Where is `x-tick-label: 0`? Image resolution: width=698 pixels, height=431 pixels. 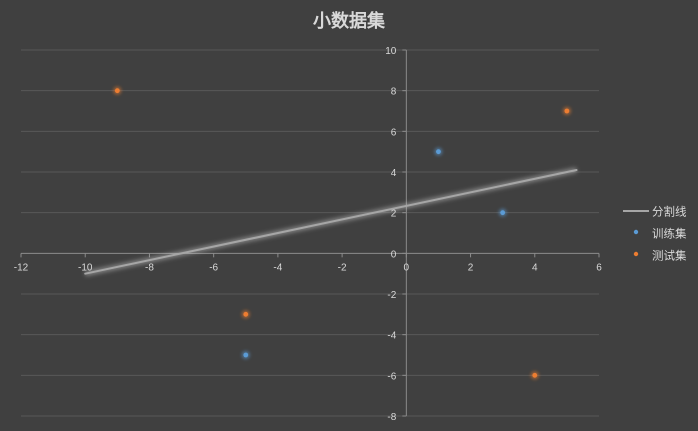 x-tick-label: 0 is located at coordinates (407, 267).